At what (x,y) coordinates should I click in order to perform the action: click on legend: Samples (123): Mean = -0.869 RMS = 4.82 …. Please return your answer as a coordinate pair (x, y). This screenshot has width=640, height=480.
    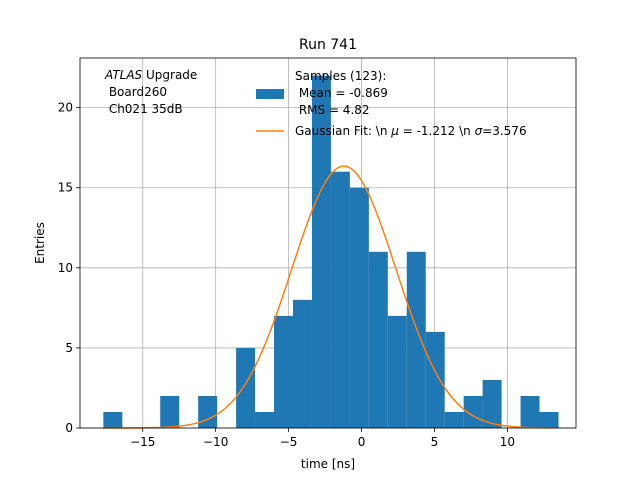
    Looking at the image, I should click on (391, 103).